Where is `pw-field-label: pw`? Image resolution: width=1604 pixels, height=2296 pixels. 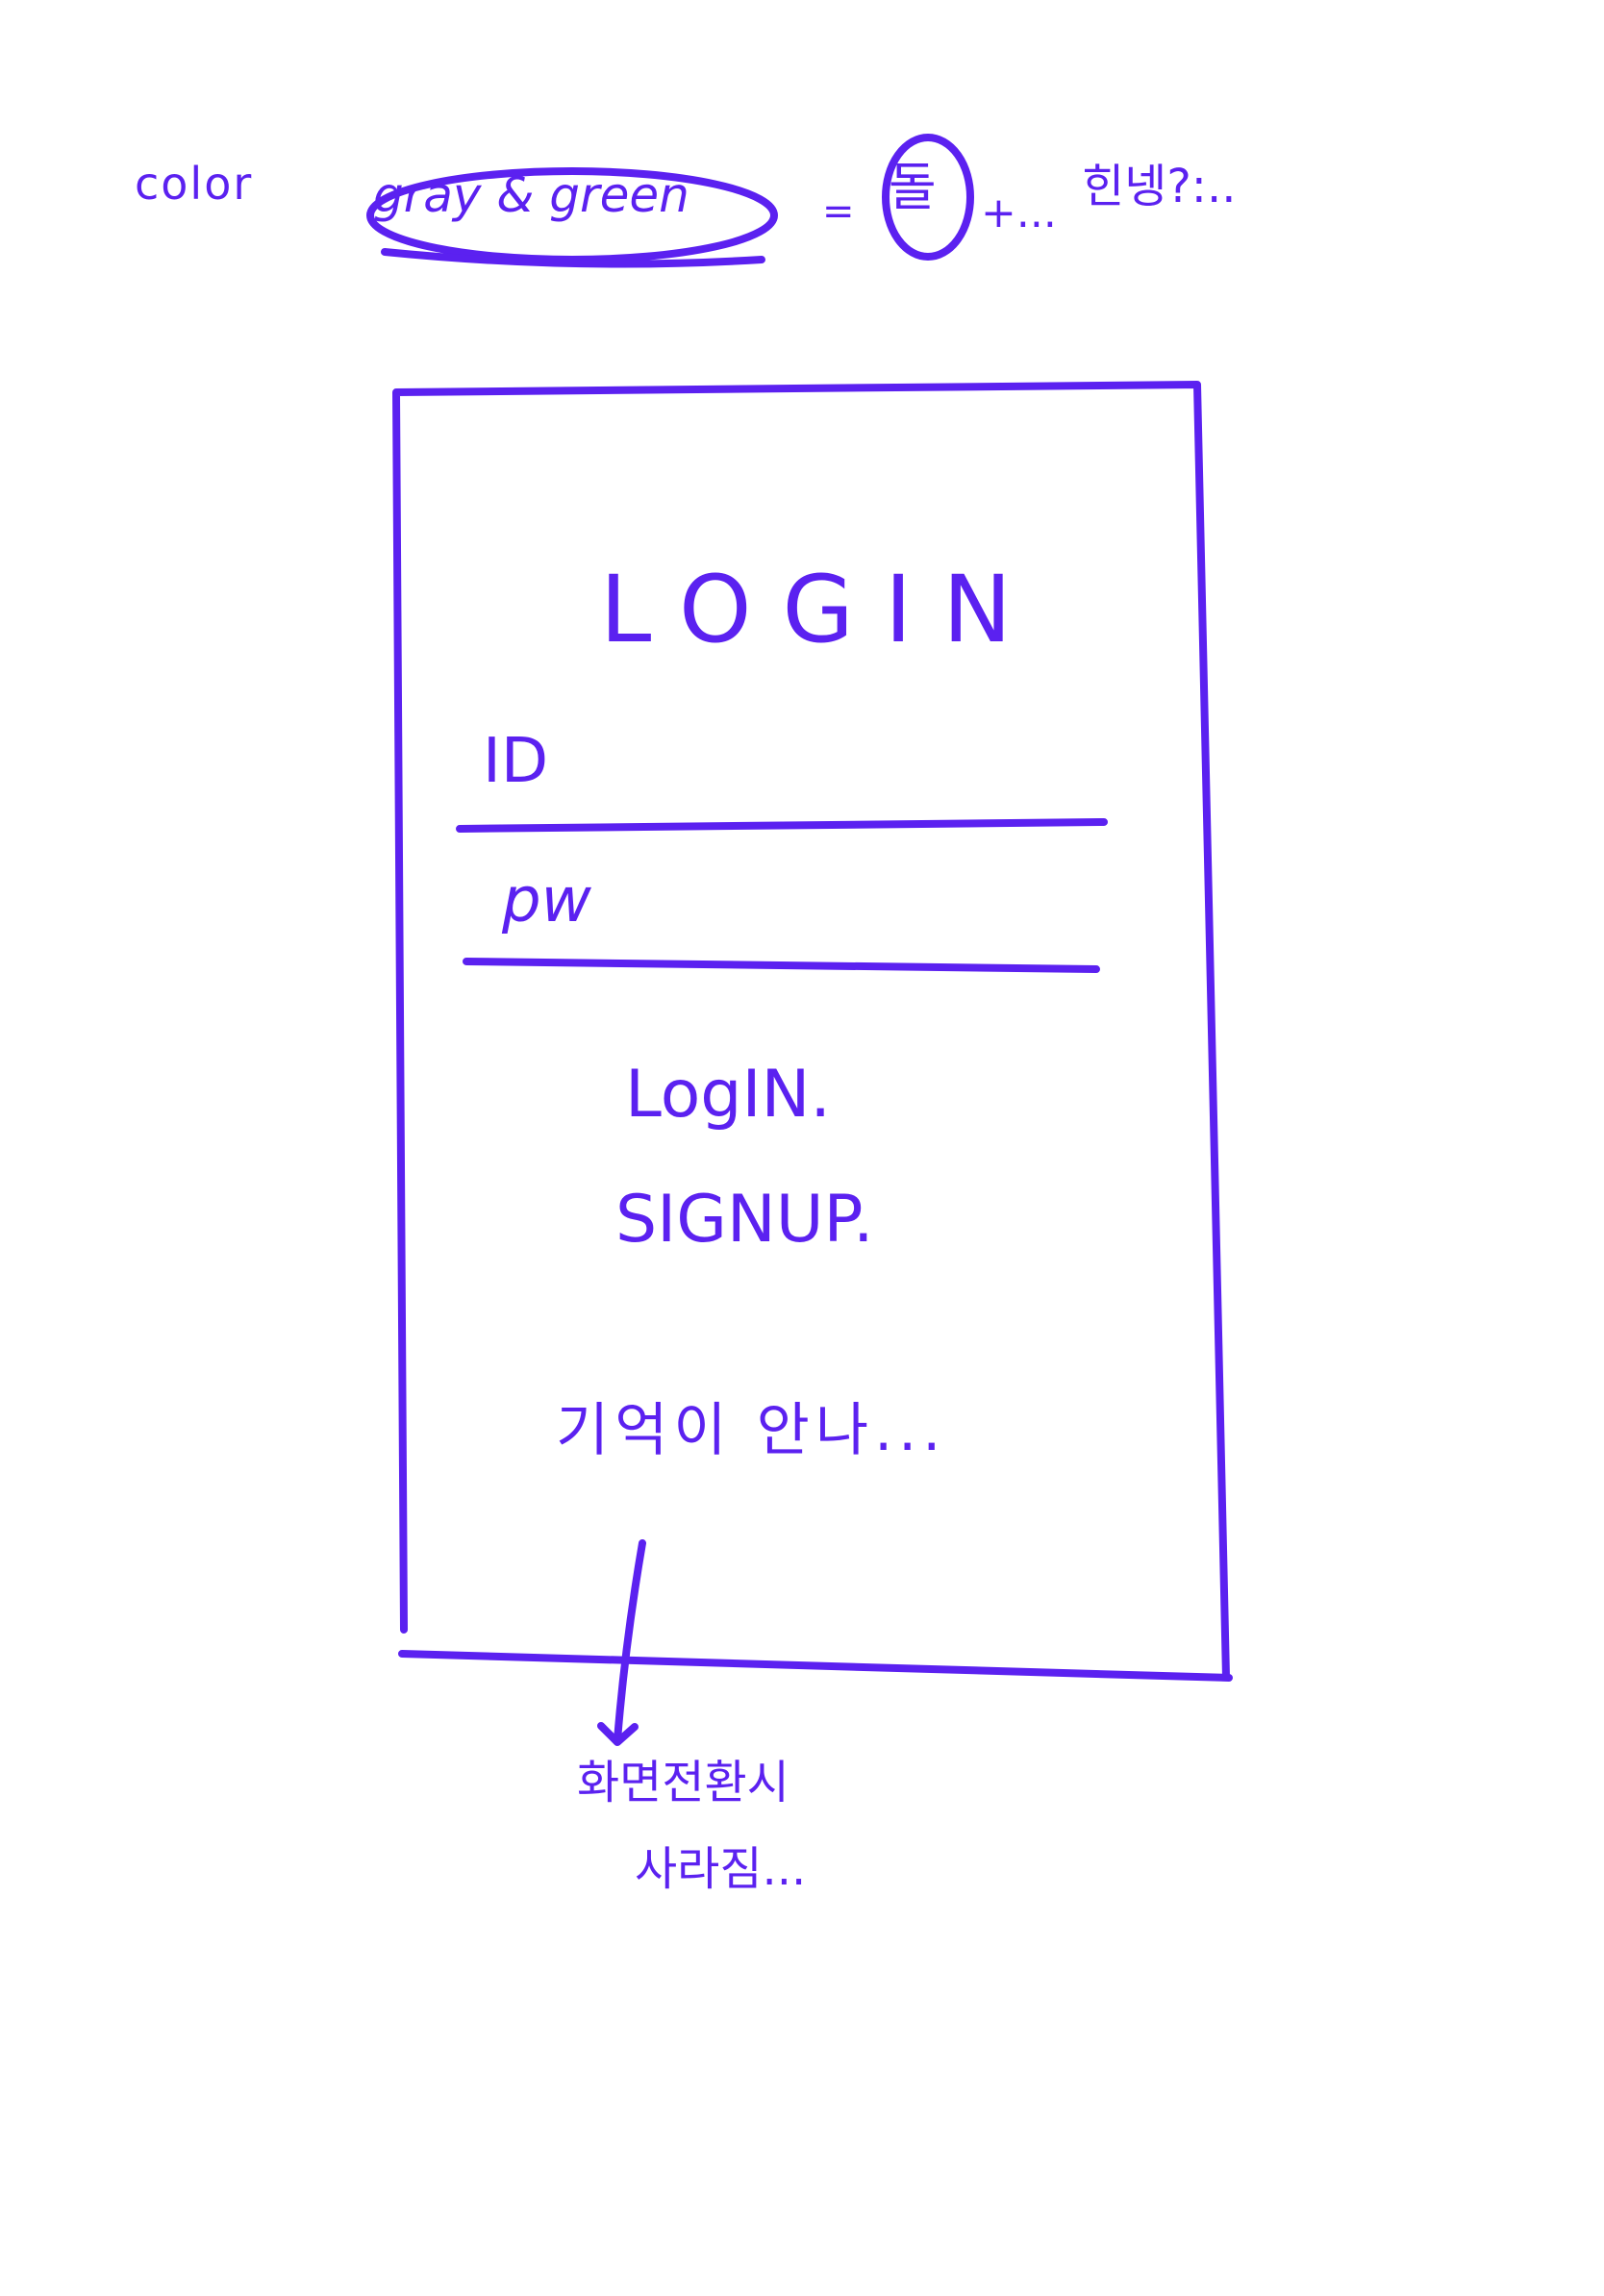
pw-field-label: pw is located at coordinates (546, 900).